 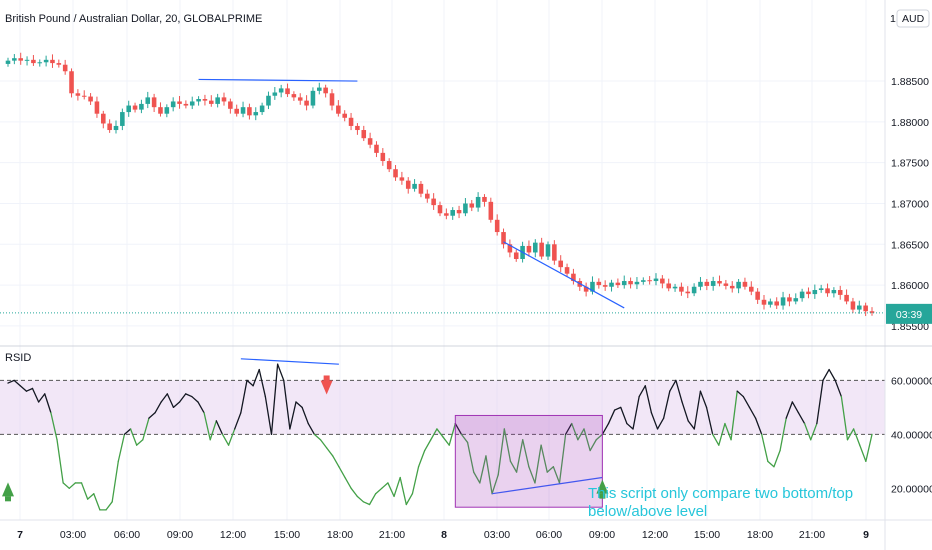 I want to click on currency-badge-box, so click(x=913, y=18).